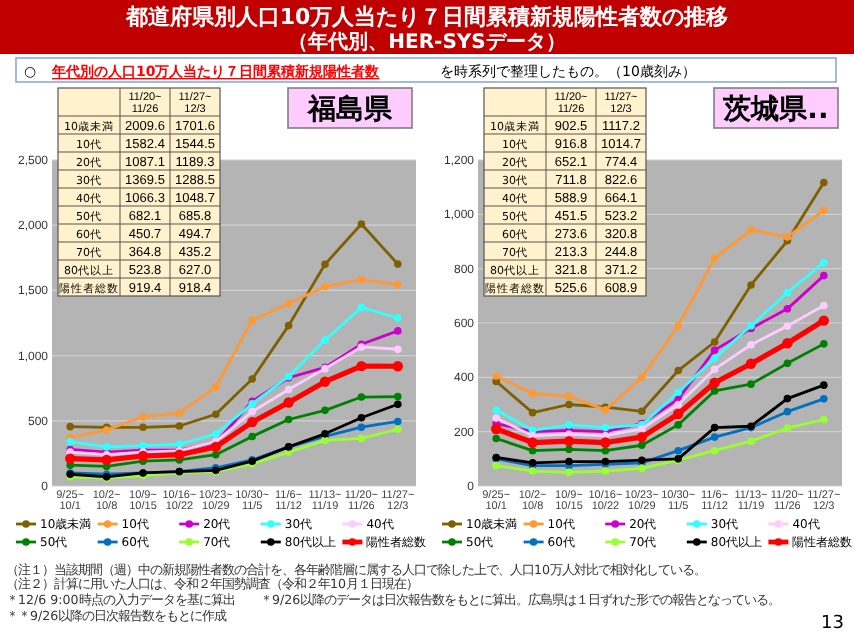 Image resolution: width=854 pixels, height=640 pixels. What do you see at coordinates (775, 110) in the screenshot?
I see `chart-title: 茨城県..` at bounding box center [775, 110].